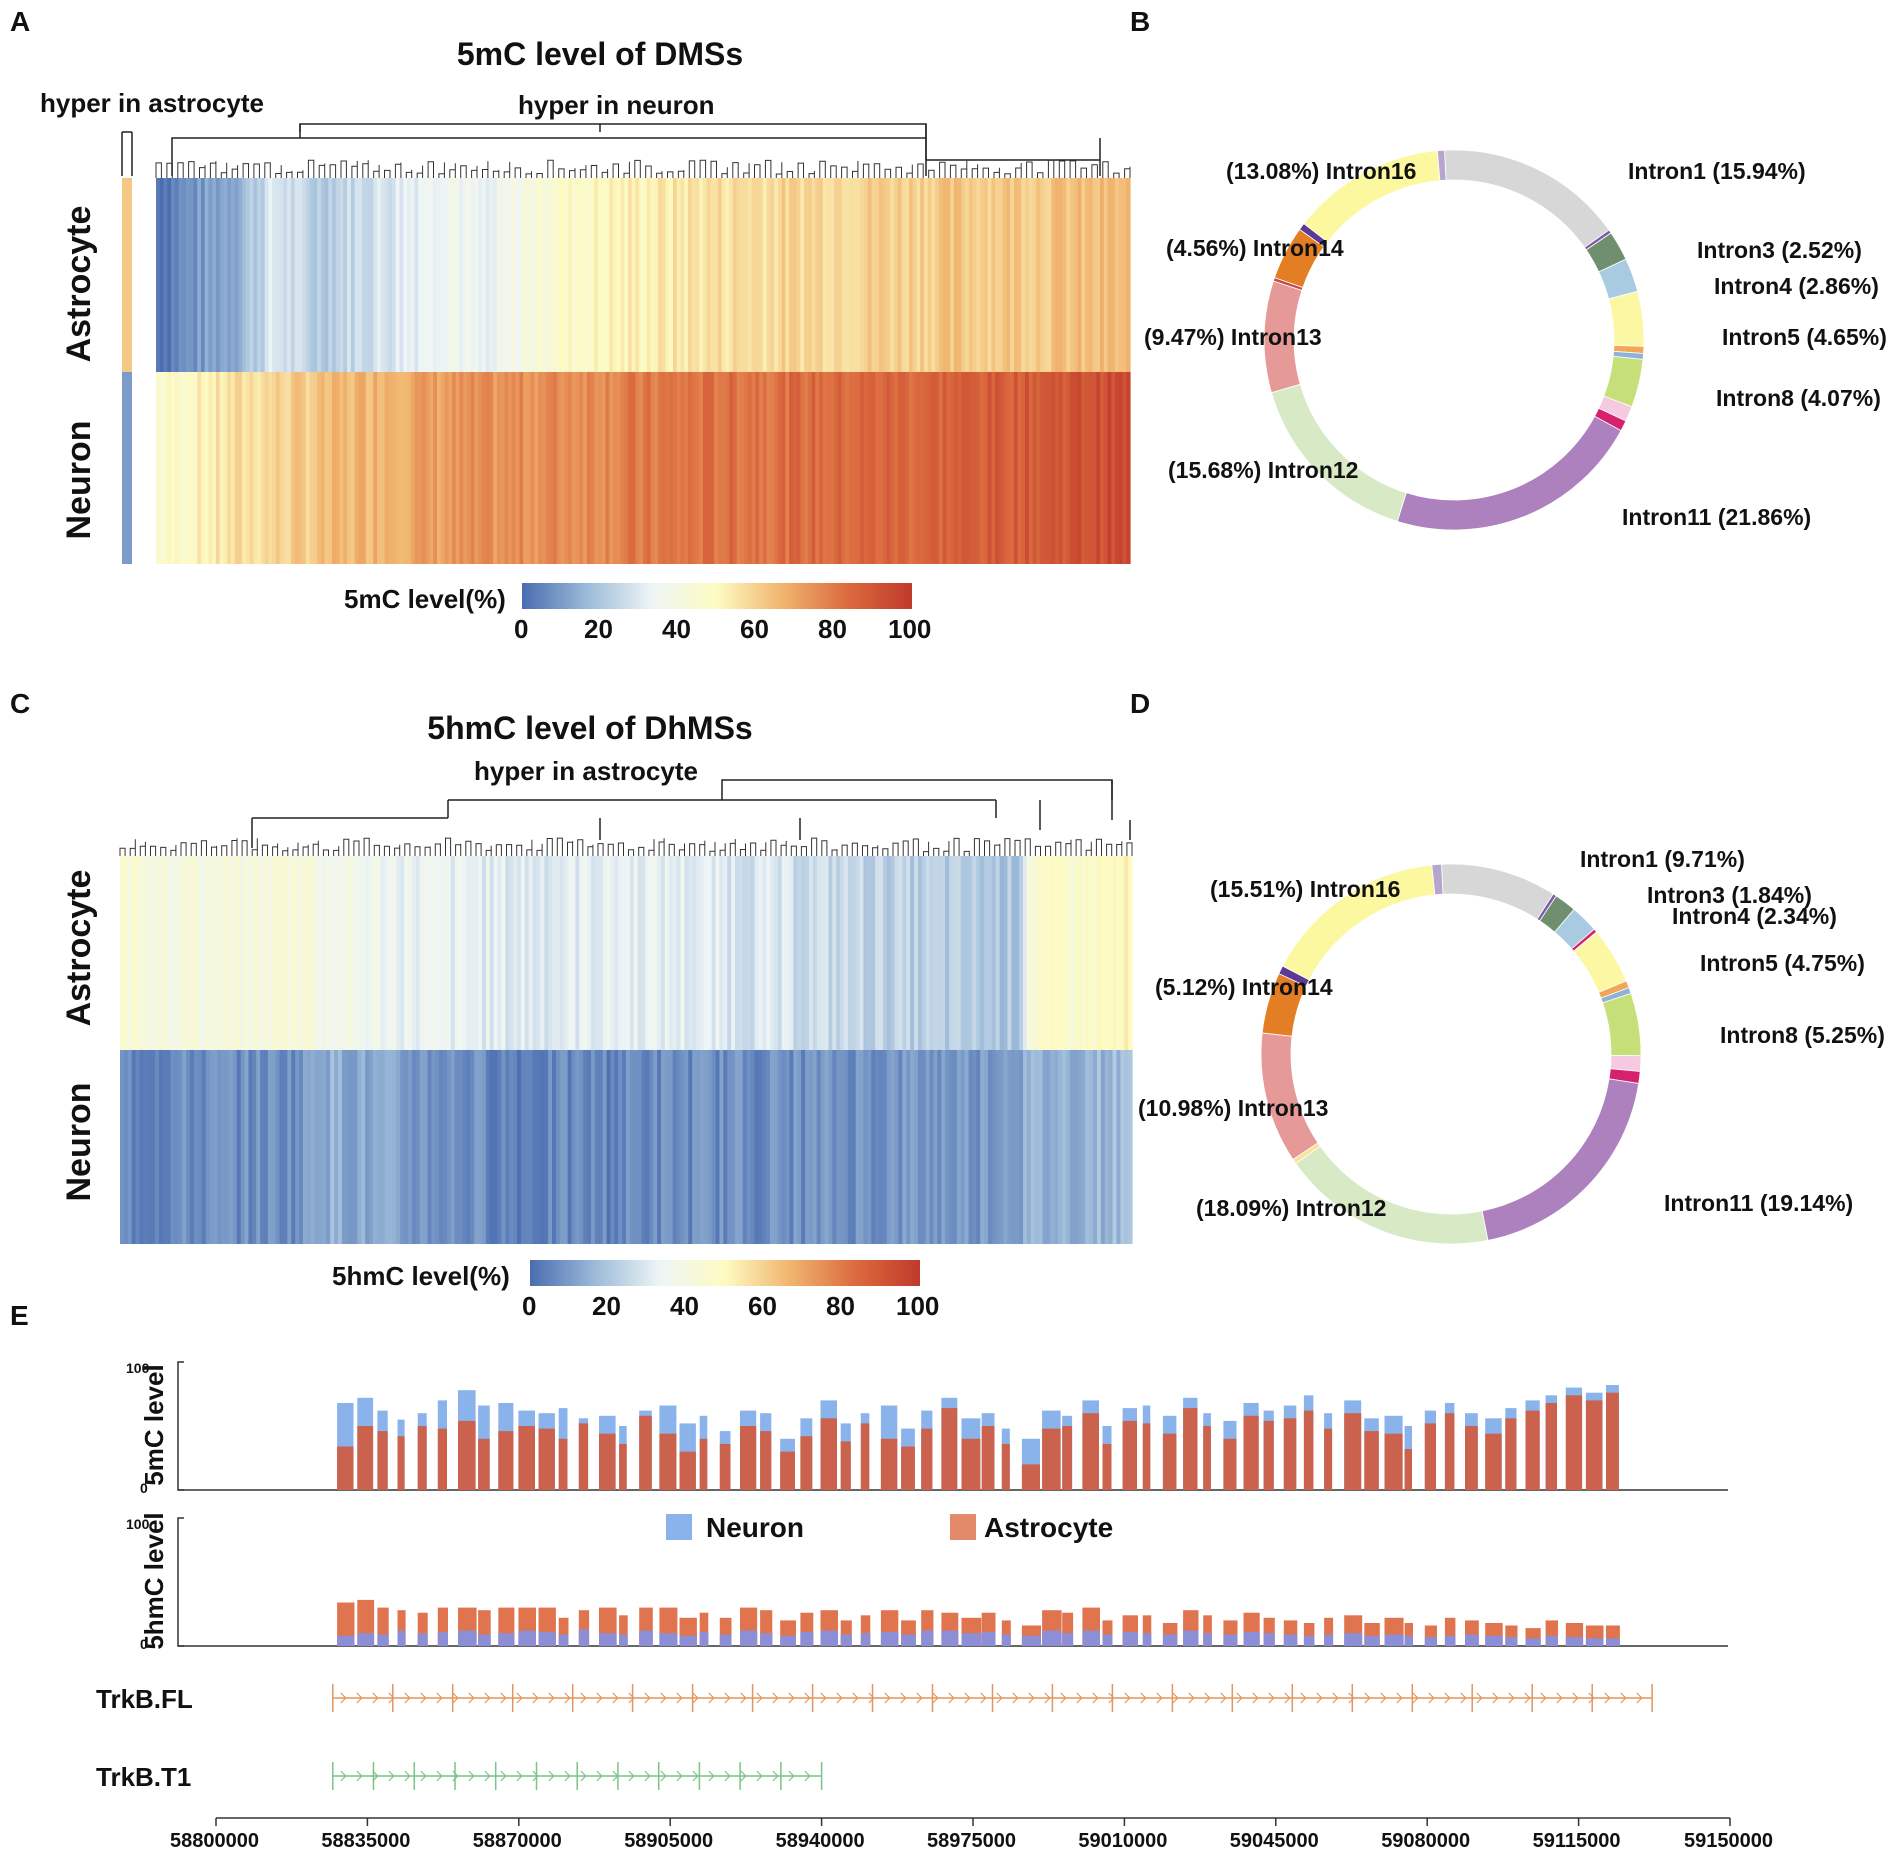  Describe the element at coordinates (725, 1273) in the screenshot. I see `colorbar-c` at that location.